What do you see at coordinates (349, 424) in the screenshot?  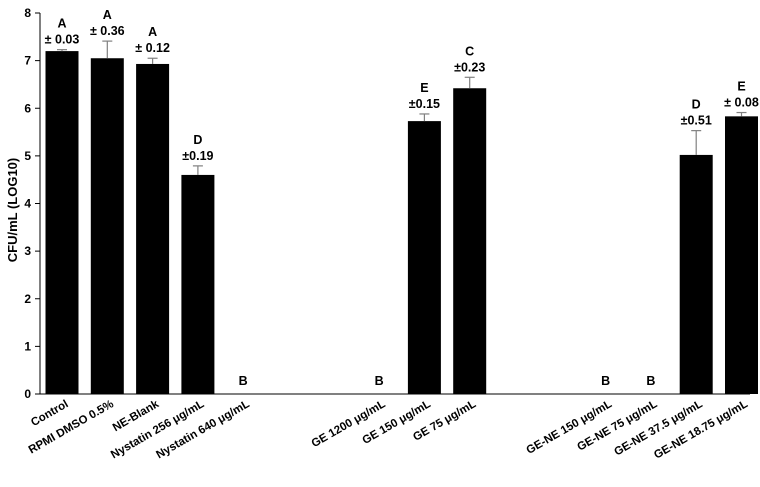 I see `x-tick-label: GE 1200 μg/mL` at bounding box center [349, 424].